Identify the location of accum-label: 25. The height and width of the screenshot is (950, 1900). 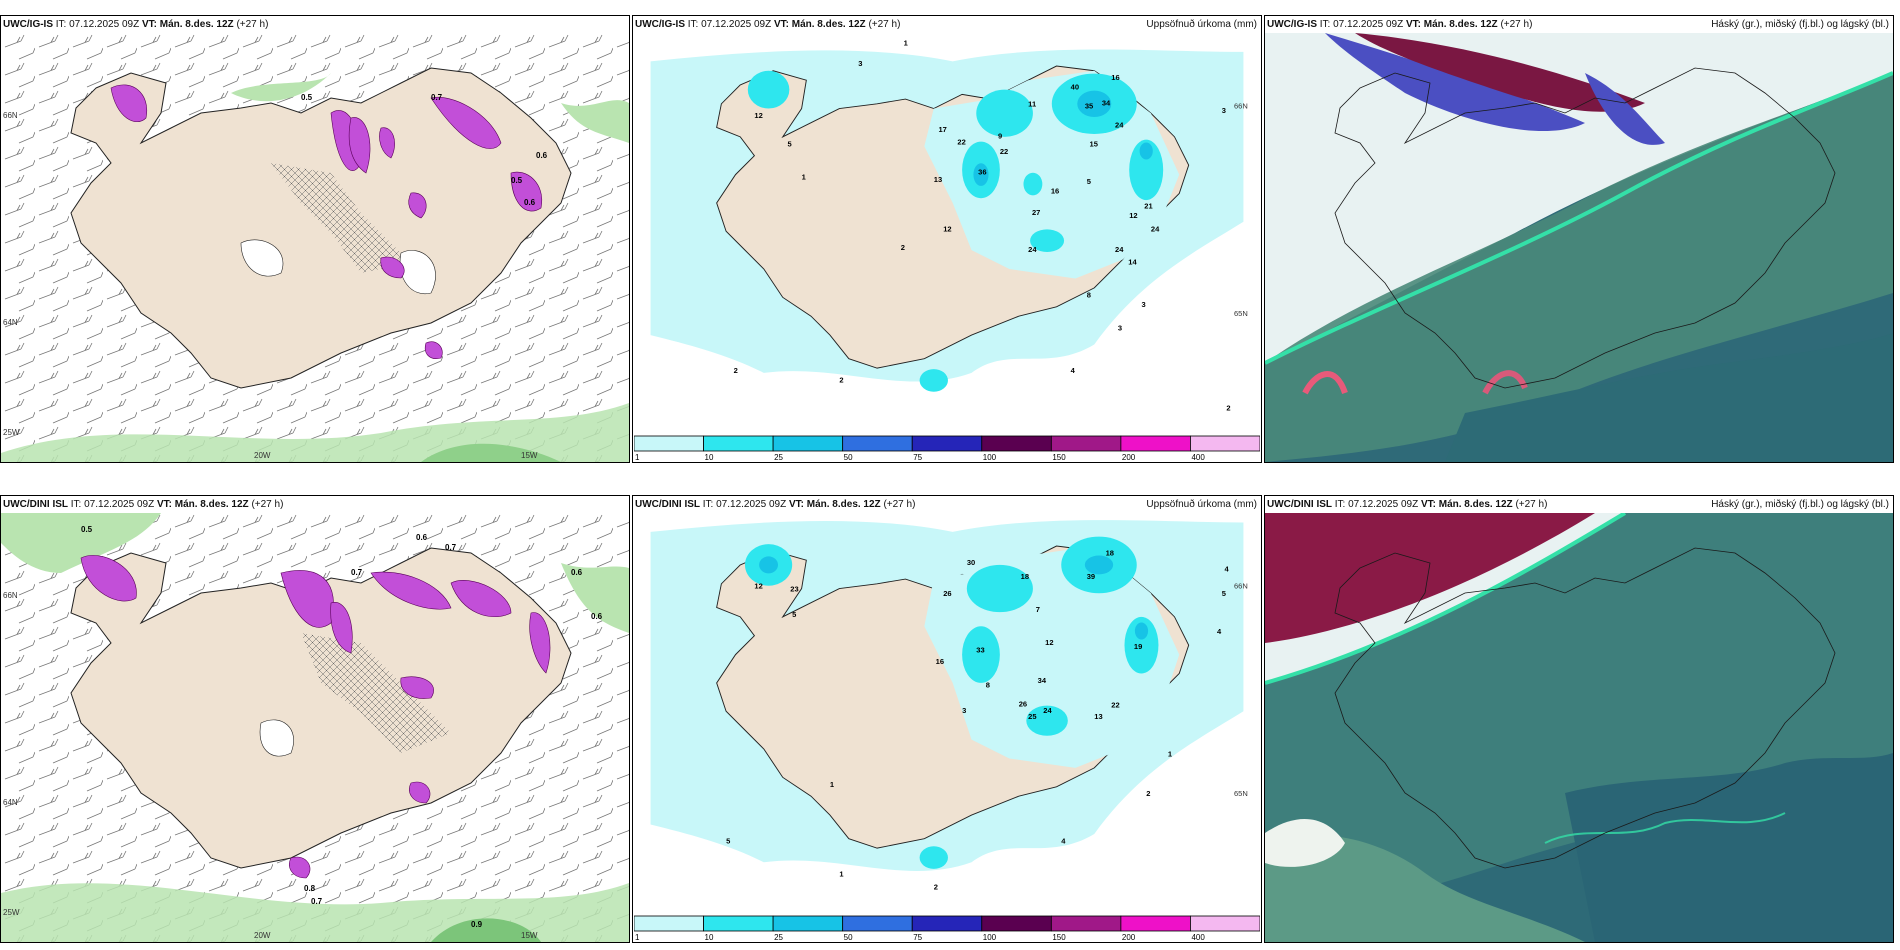
(1032, 716).